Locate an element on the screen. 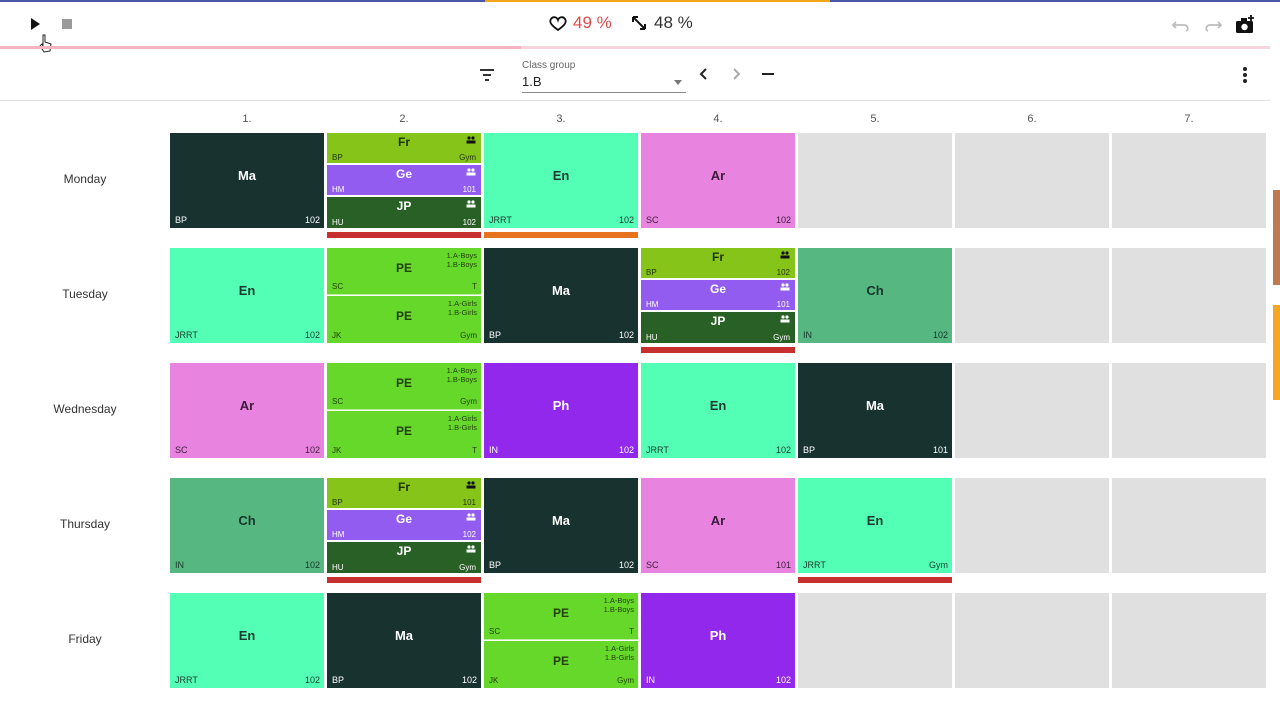 This screenshot has height=720, width=1280. lesson-part: PE 1.A-Girls 1.B-Girls JK T is located at coordinates (404, 434).